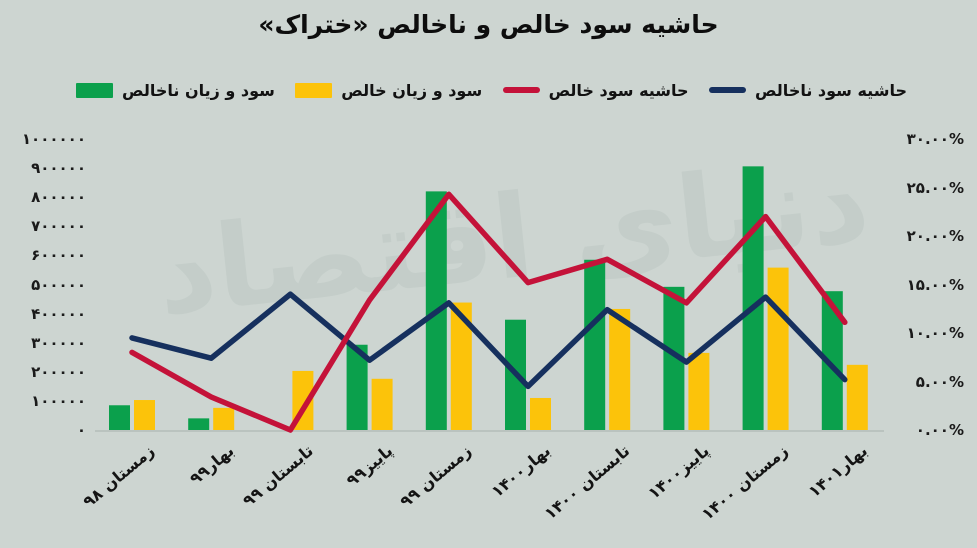 The width and height of the screenshot is (977, 548). Describe the element at coordinates (58, 168) in the screenshot. I see `left-axis-tick: ۹۰۰۰۰۰` at that location.